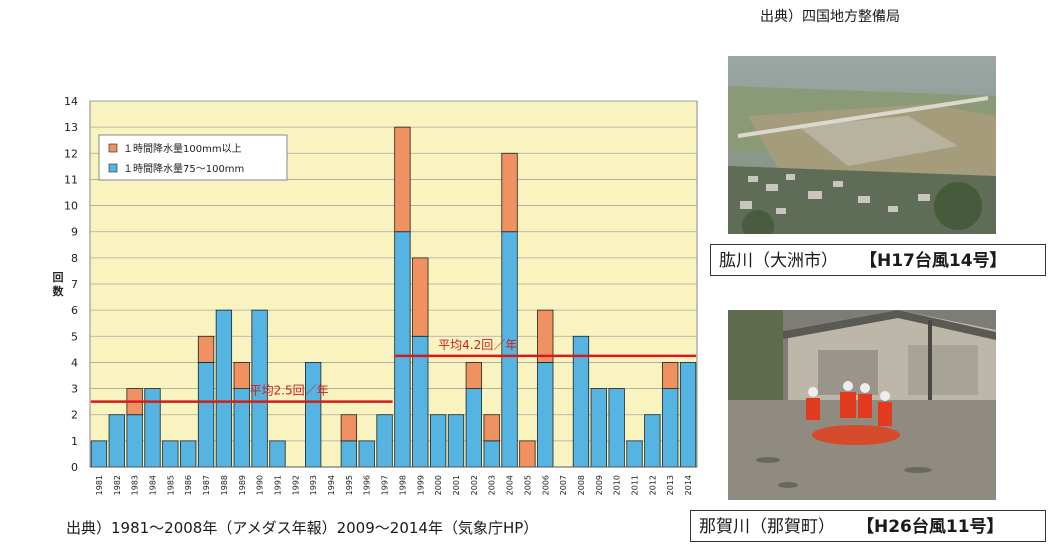 The height and width of the screenshot is (555, 1056). I want to click on x-tick-label: 1995, so click(349, 485).